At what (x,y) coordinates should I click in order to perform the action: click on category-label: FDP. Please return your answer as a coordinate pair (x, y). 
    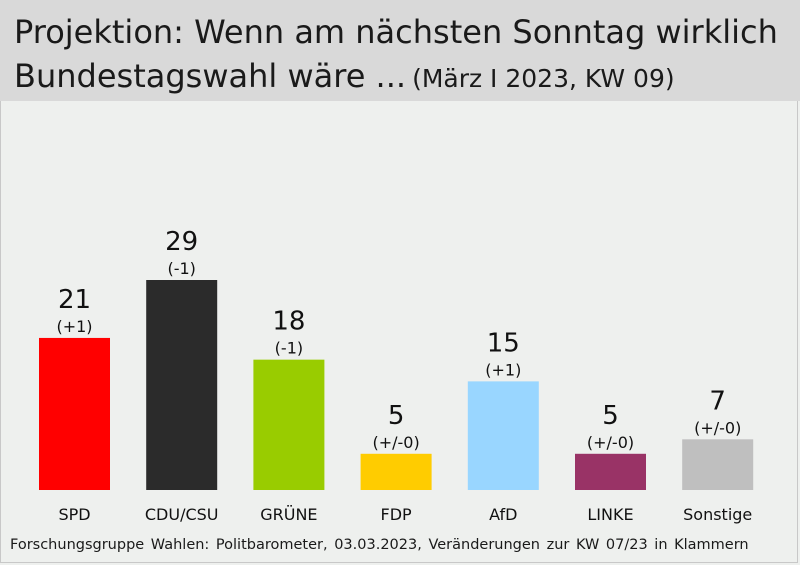
    Looking at the image, I should click on (397, 514).